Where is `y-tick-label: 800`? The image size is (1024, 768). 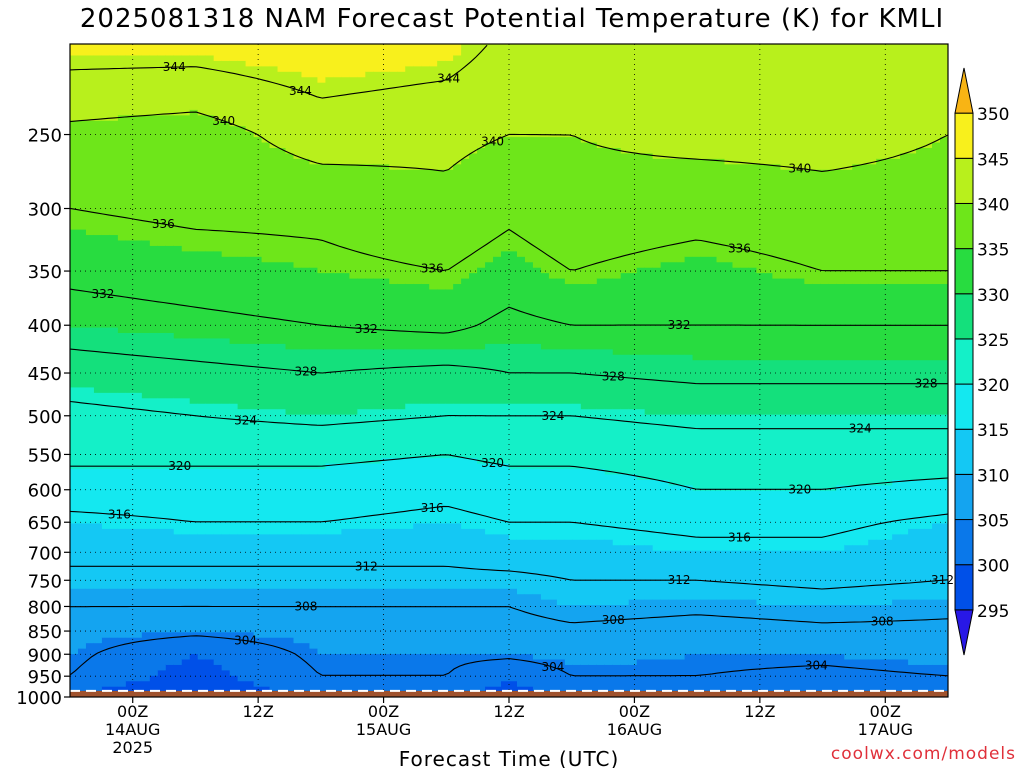 y-tick-label: 800 is located at coordinates (45, 607).